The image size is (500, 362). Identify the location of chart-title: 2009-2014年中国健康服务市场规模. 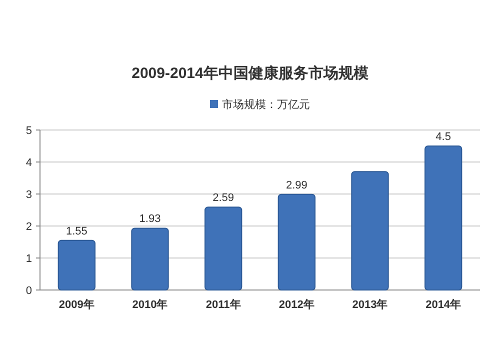
(251, 73).